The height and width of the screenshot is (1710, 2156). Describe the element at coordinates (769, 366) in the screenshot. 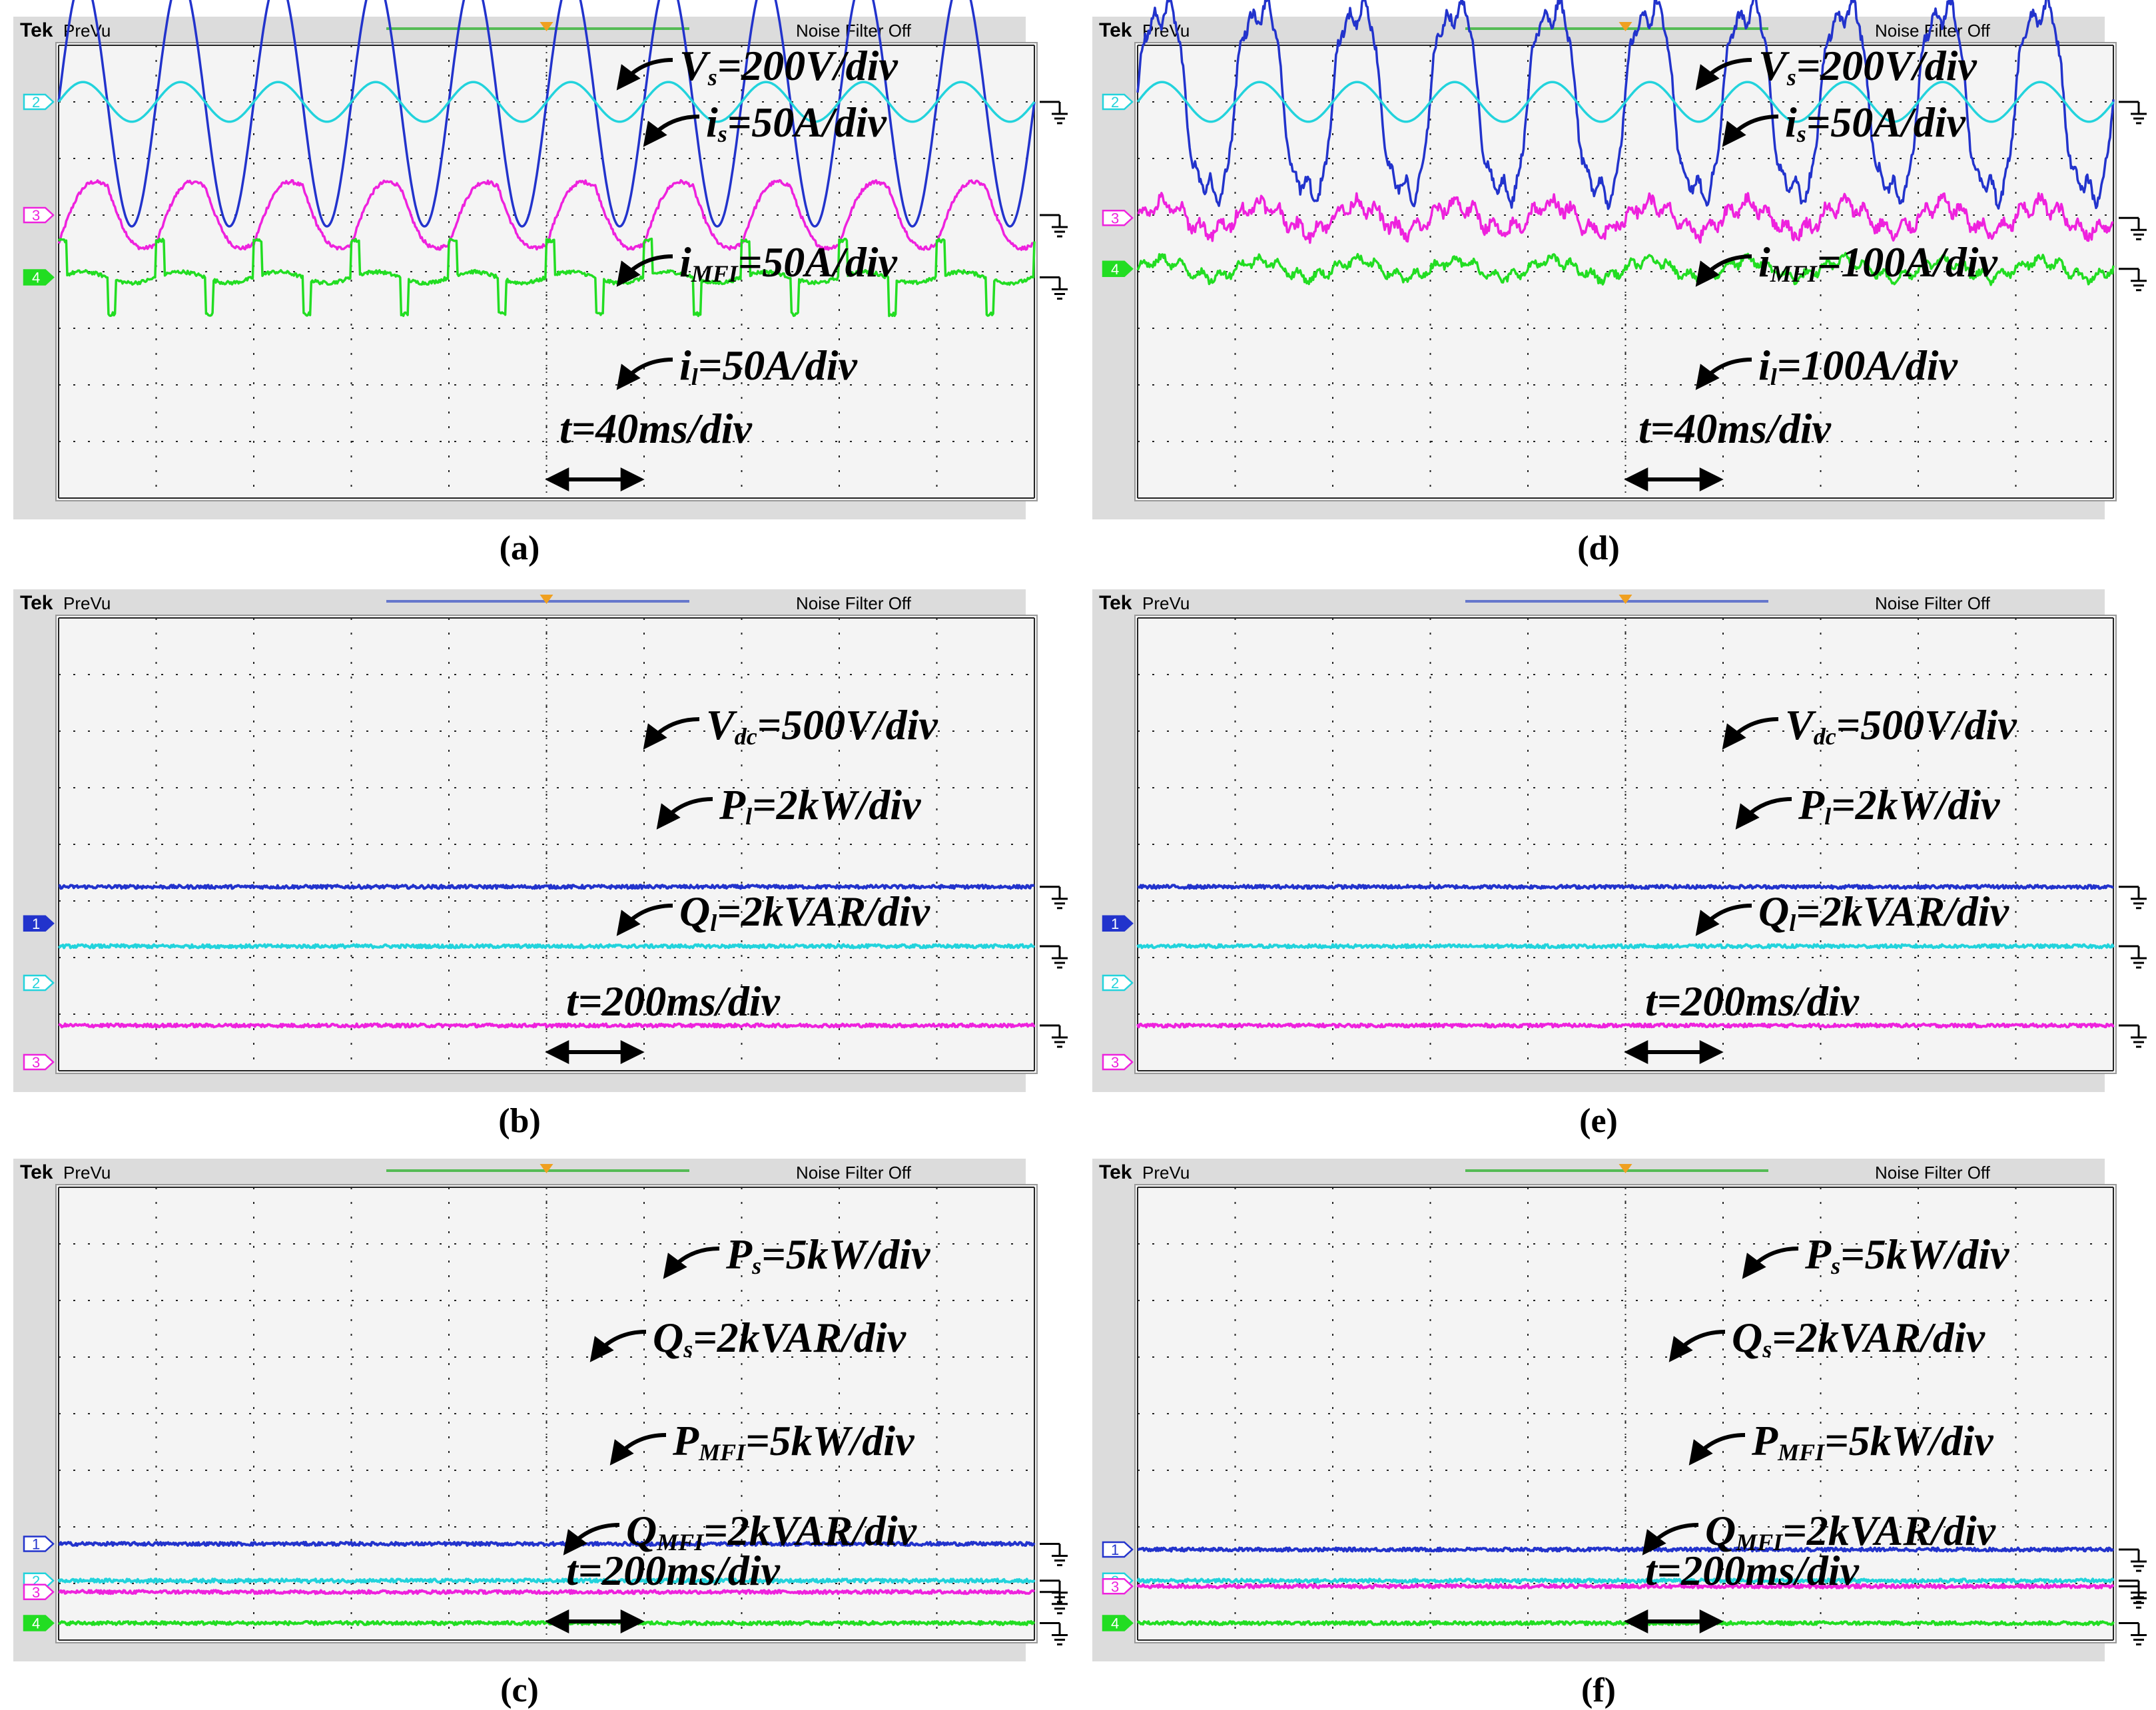

I see `annotation-label: il=50A/div` at that location.